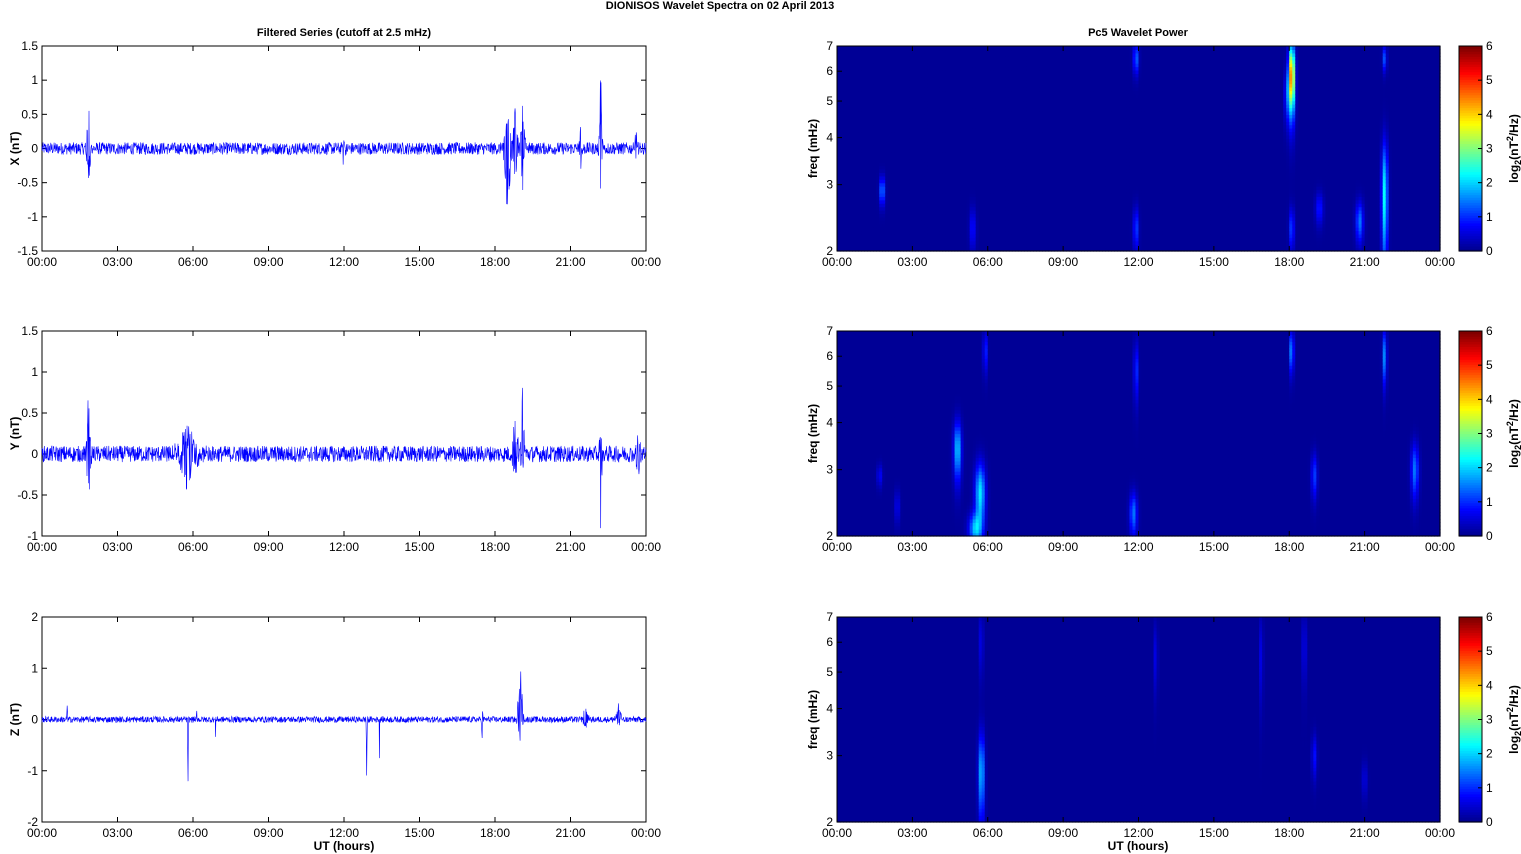  I want to click on series-ytick-label: 0.5, so click(29, 413).